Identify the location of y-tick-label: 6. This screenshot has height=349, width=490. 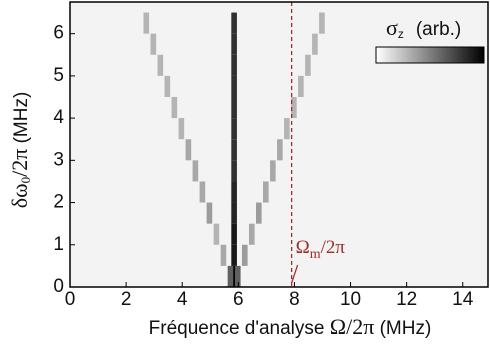
(58, 33).